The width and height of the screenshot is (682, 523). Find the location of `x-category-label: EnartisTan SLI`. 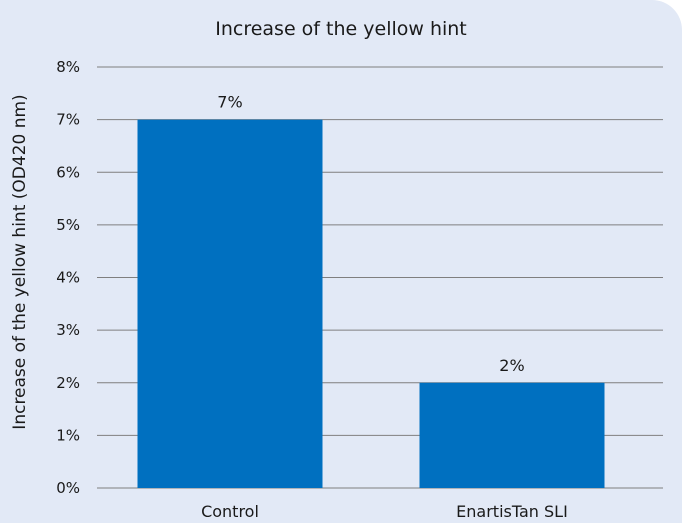

x-category-label: EnartisTan SLI is located at coordinates (512, 511).